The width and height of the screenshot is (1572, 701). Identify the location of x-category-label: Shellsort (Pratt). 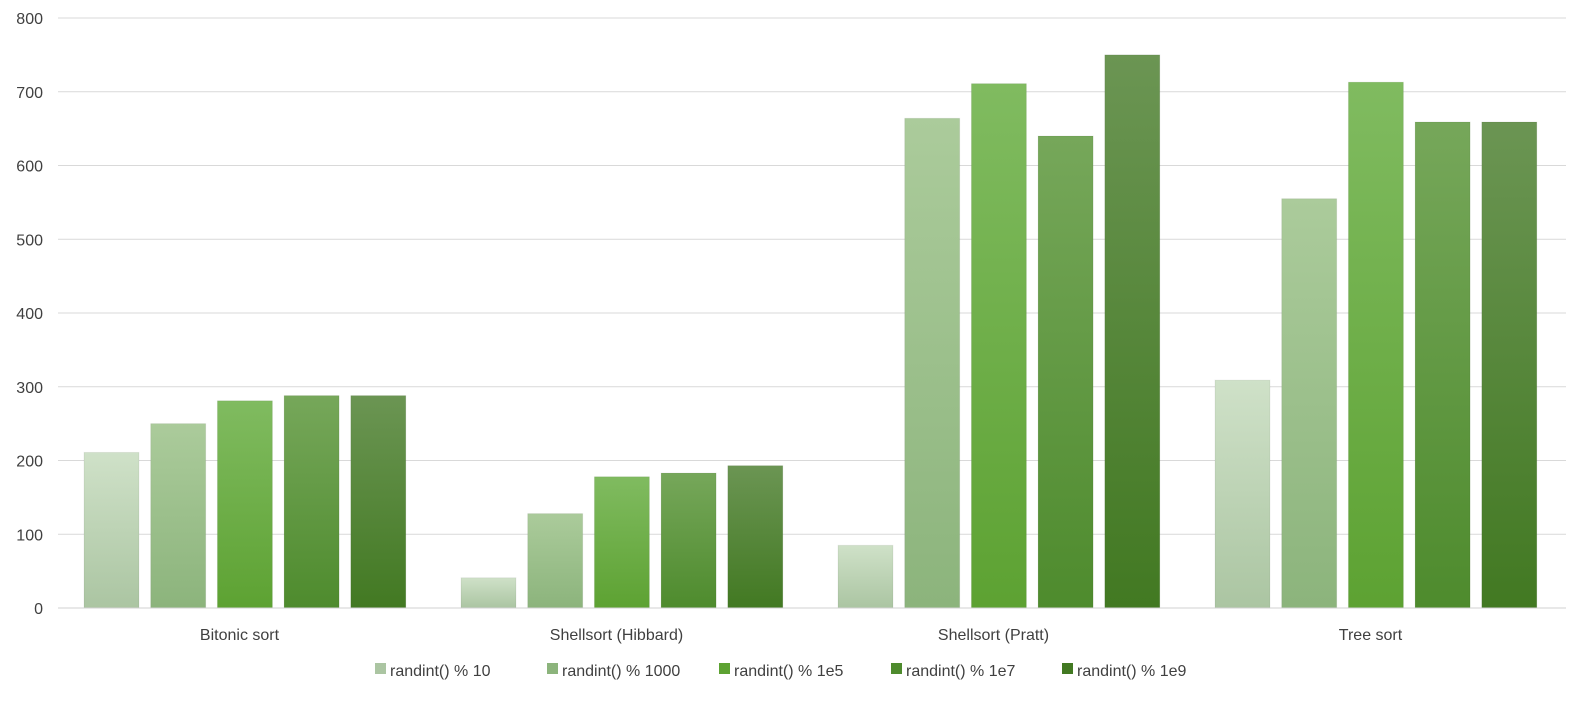
(993, 635).